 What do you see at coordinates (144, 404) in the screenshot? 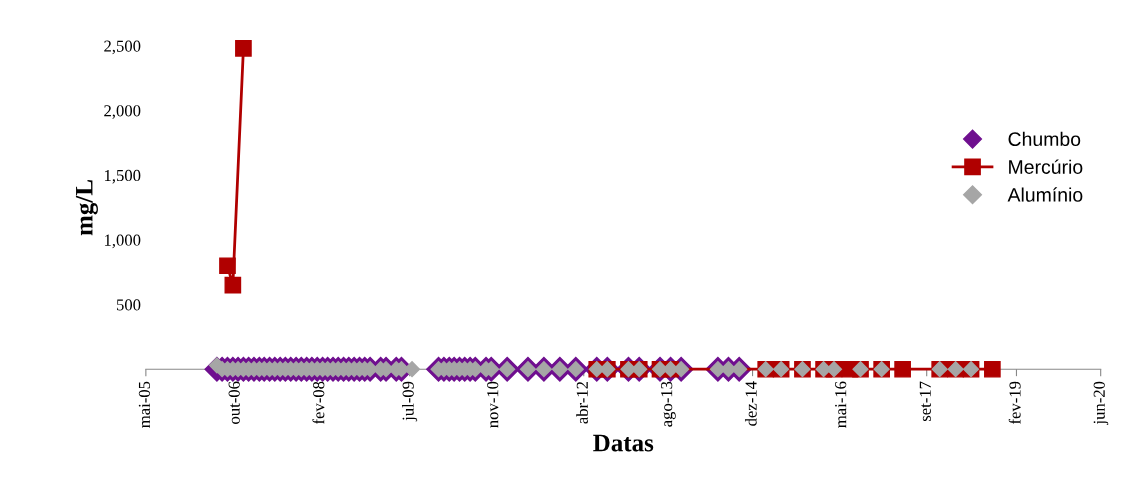
I see `x-tick-label: mai-05` at bounding box center [144, 404].